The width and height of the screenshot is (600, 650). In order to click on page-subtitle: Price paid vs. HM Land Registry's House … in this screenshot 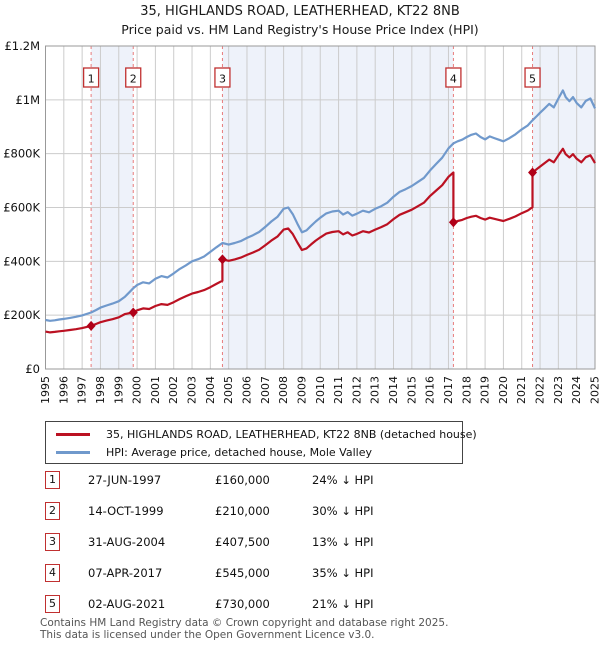, I will do `click(300, 29)`.